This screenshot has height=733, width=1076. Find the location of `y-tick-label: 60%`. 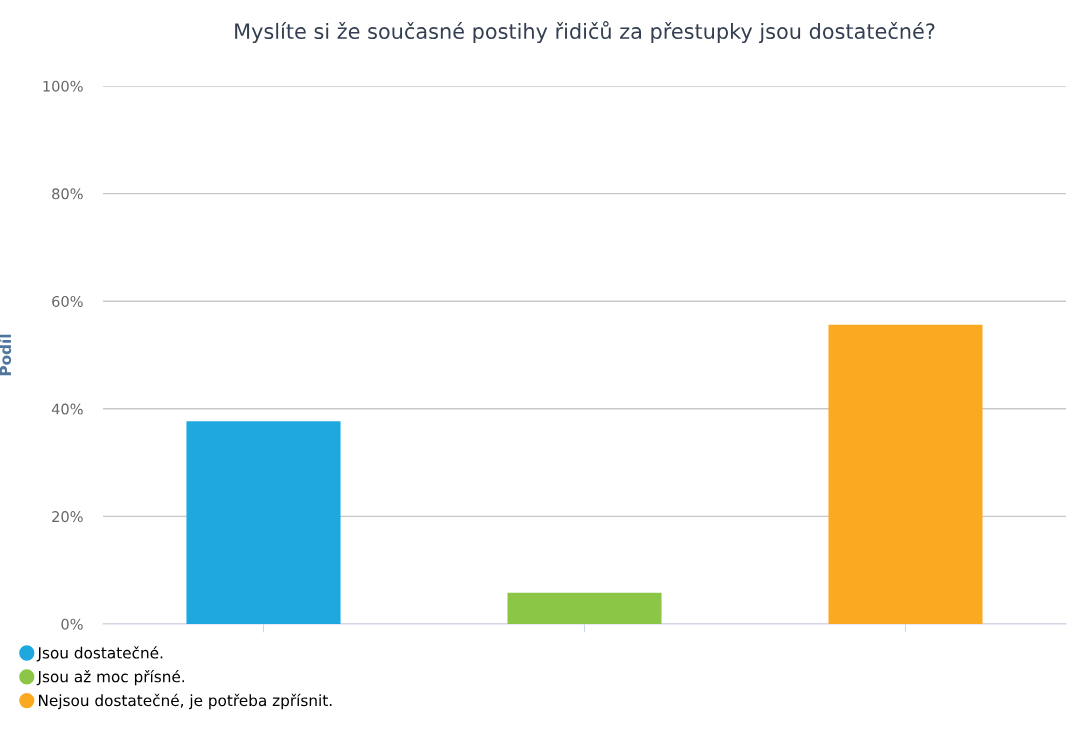

y-tick-label: 60% is located at coordinates (67, 301).